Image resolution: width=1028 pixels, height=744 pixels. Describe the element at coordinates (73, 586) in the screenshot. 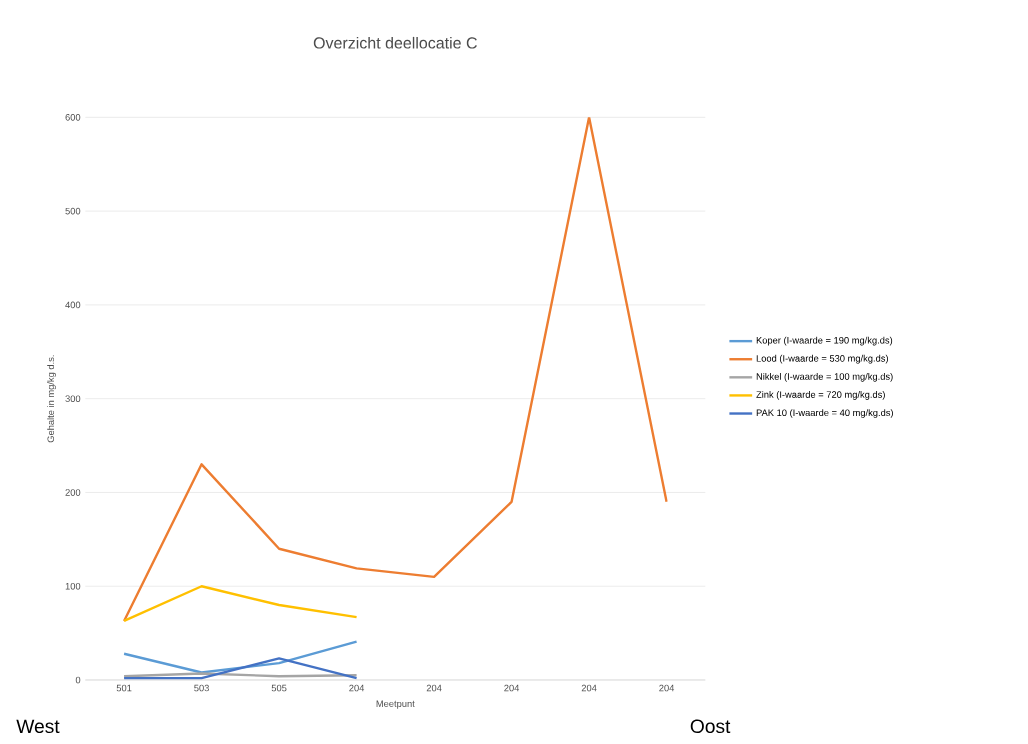

I see `y-tick-label: 100` at that location.